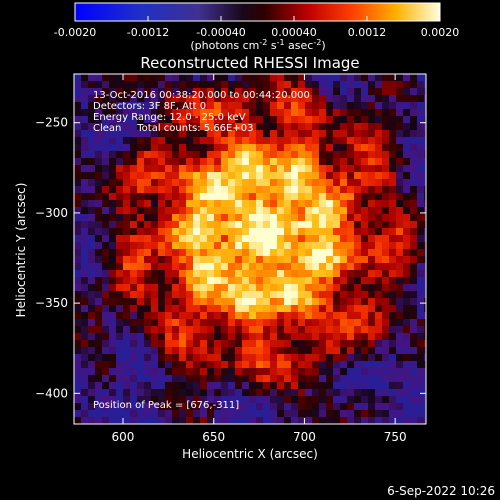  Describe the element at coordinates (149, 106) in the screenshot. I see `info-line-2: Detectors: 3F 8F, Att 0` at that location.